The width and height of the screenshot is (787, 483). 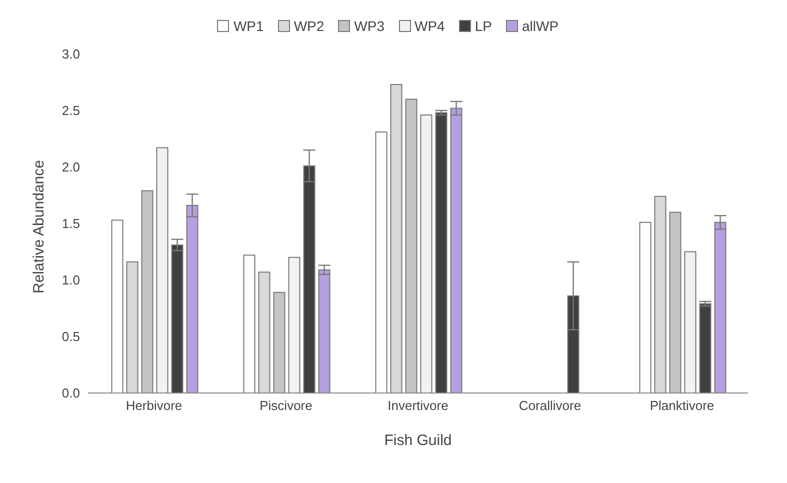 I want to click on x-tick-label: Planktivore, so click(x=682, y=406).